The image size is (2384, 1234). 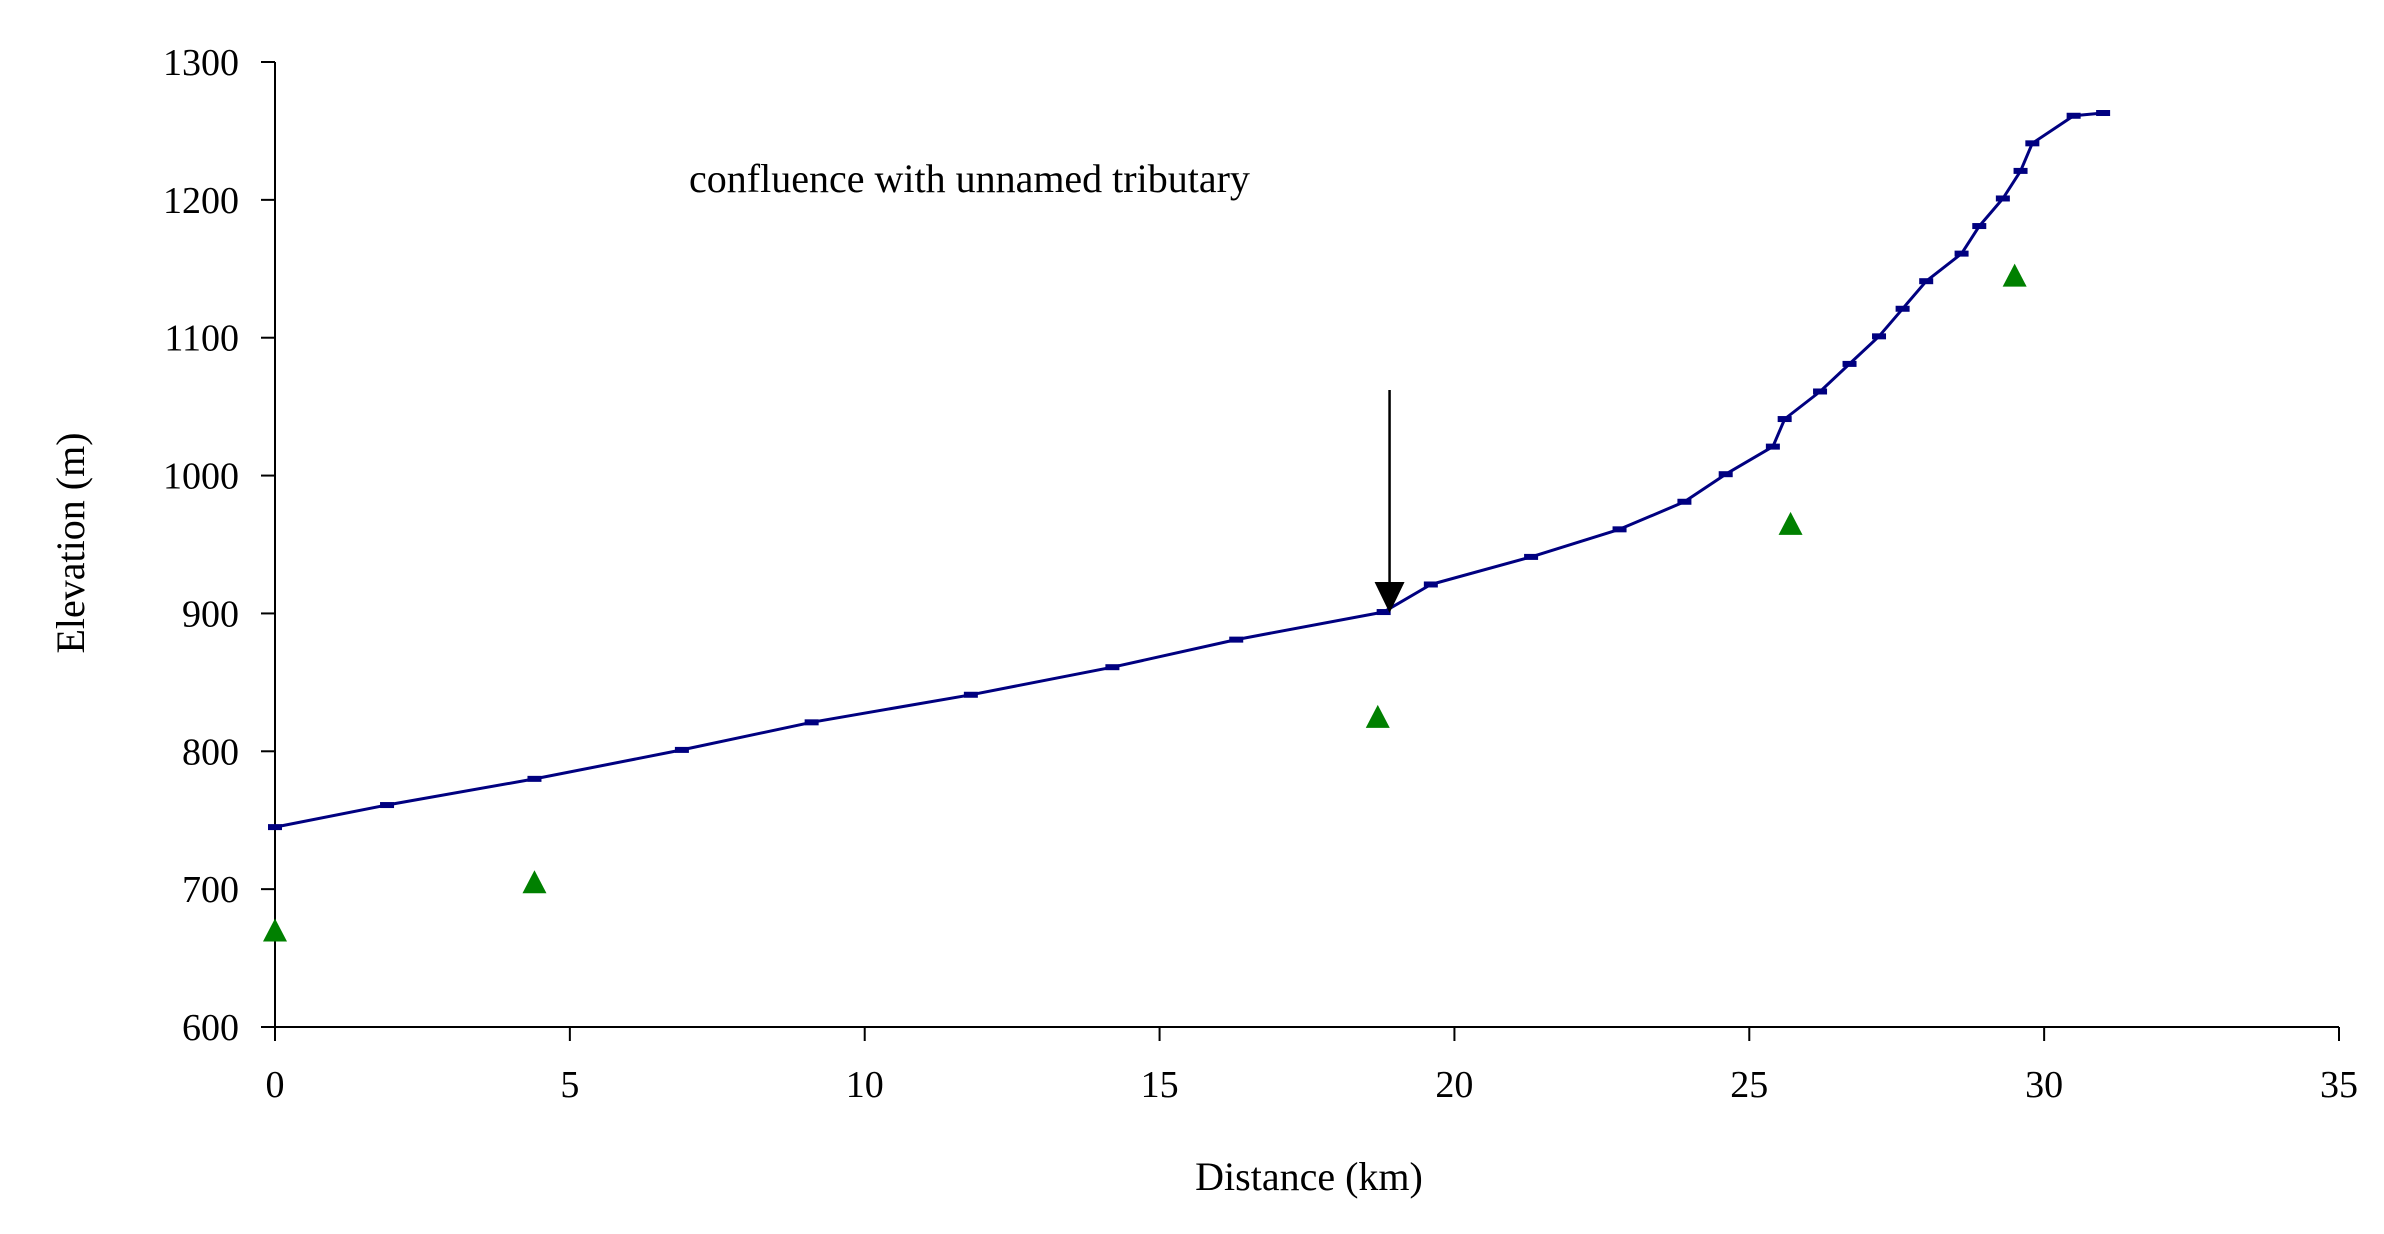 What do you see at coordinates (969, 178) in the screenshot?
I see `confluence-annotation: confluence with unnamed tributary` at bounding box center [969, 178].